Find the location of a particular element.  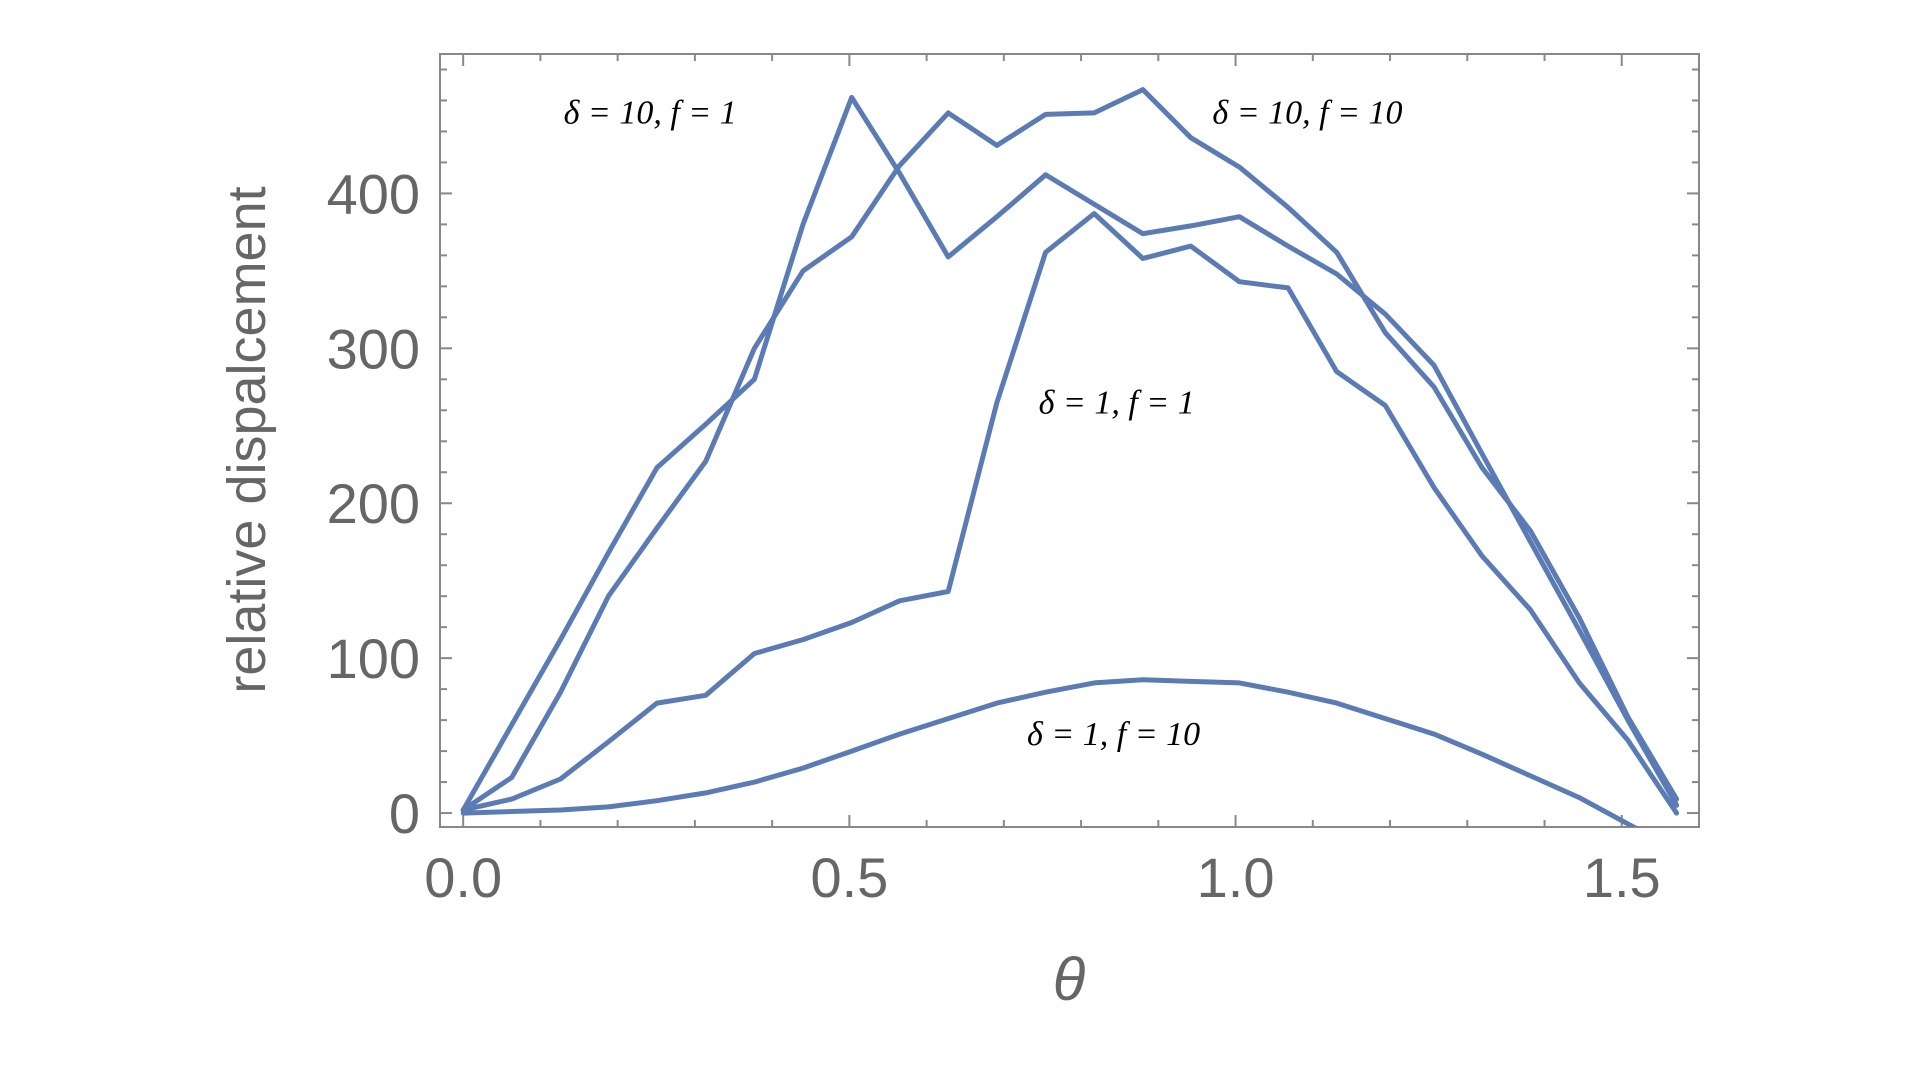

series-annotation-1: δ = 10, f = 1 is located at coordinates (650, 113).